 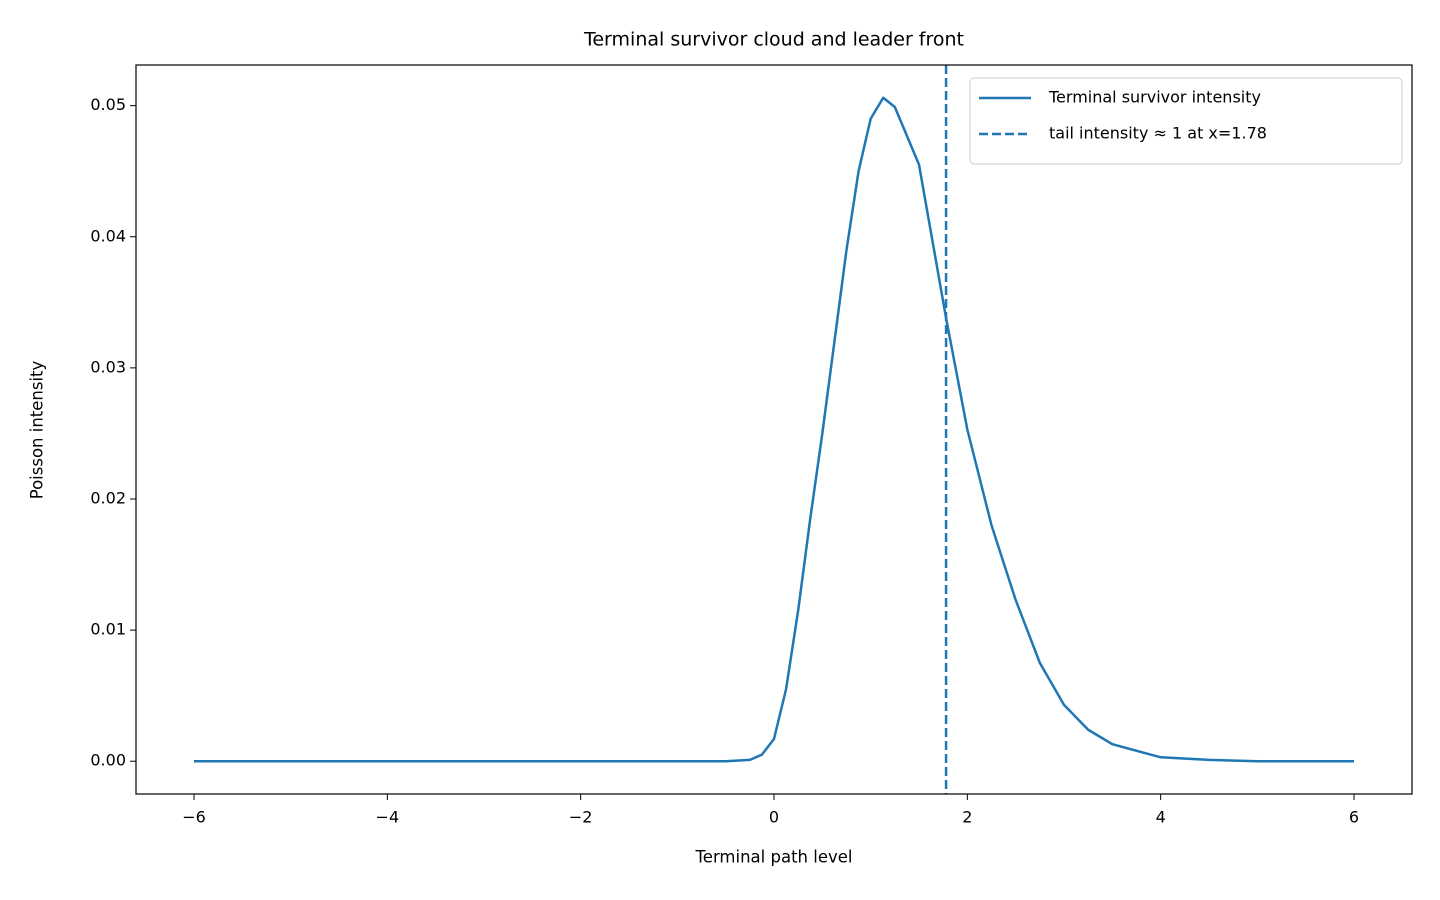 I want to click on x-tick-label: 2, so click(x=967, y=817).